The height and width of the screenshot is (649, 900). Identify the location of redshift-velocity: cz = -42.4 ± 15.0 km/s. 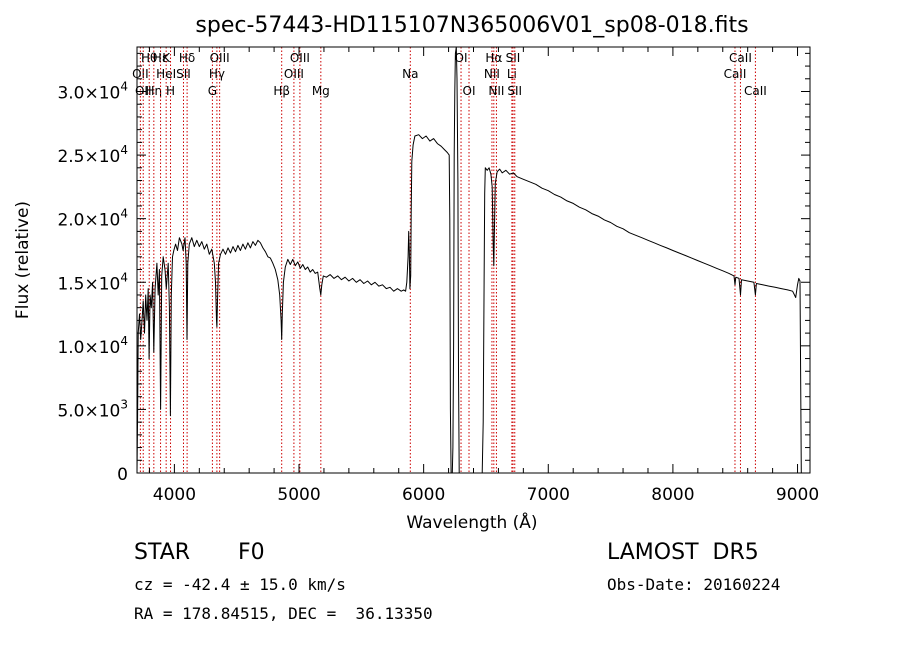
(240, 584).